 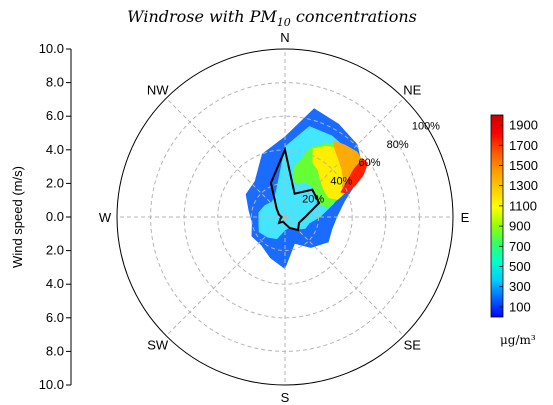 I want to click on frequency-ring-label: 100%, so click(x=426, y=127).